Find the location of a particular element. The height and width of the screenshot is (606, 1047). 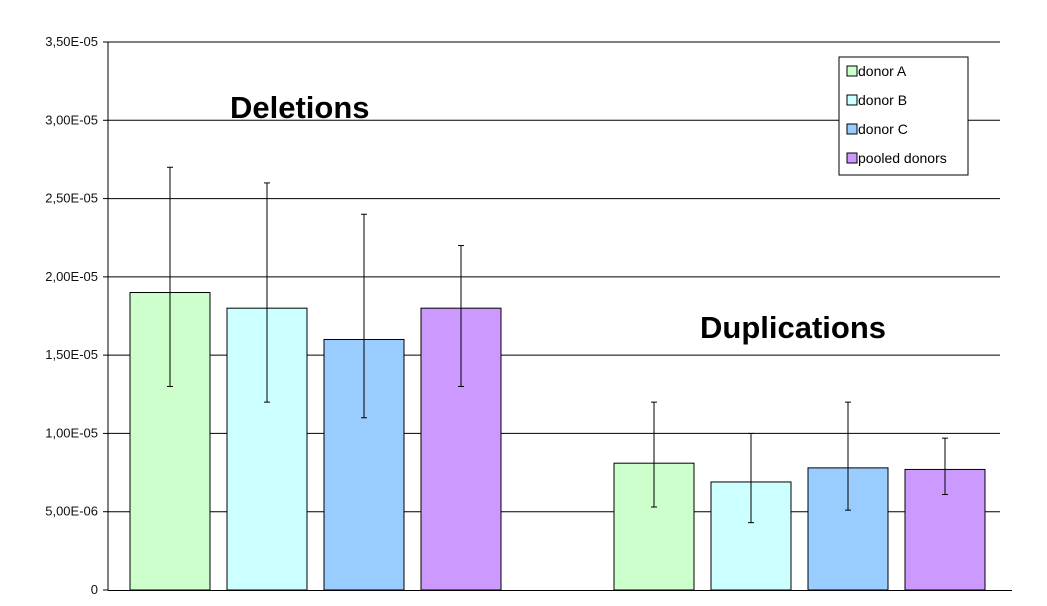

legend-label: donor B is located at coordinates (882, 100).